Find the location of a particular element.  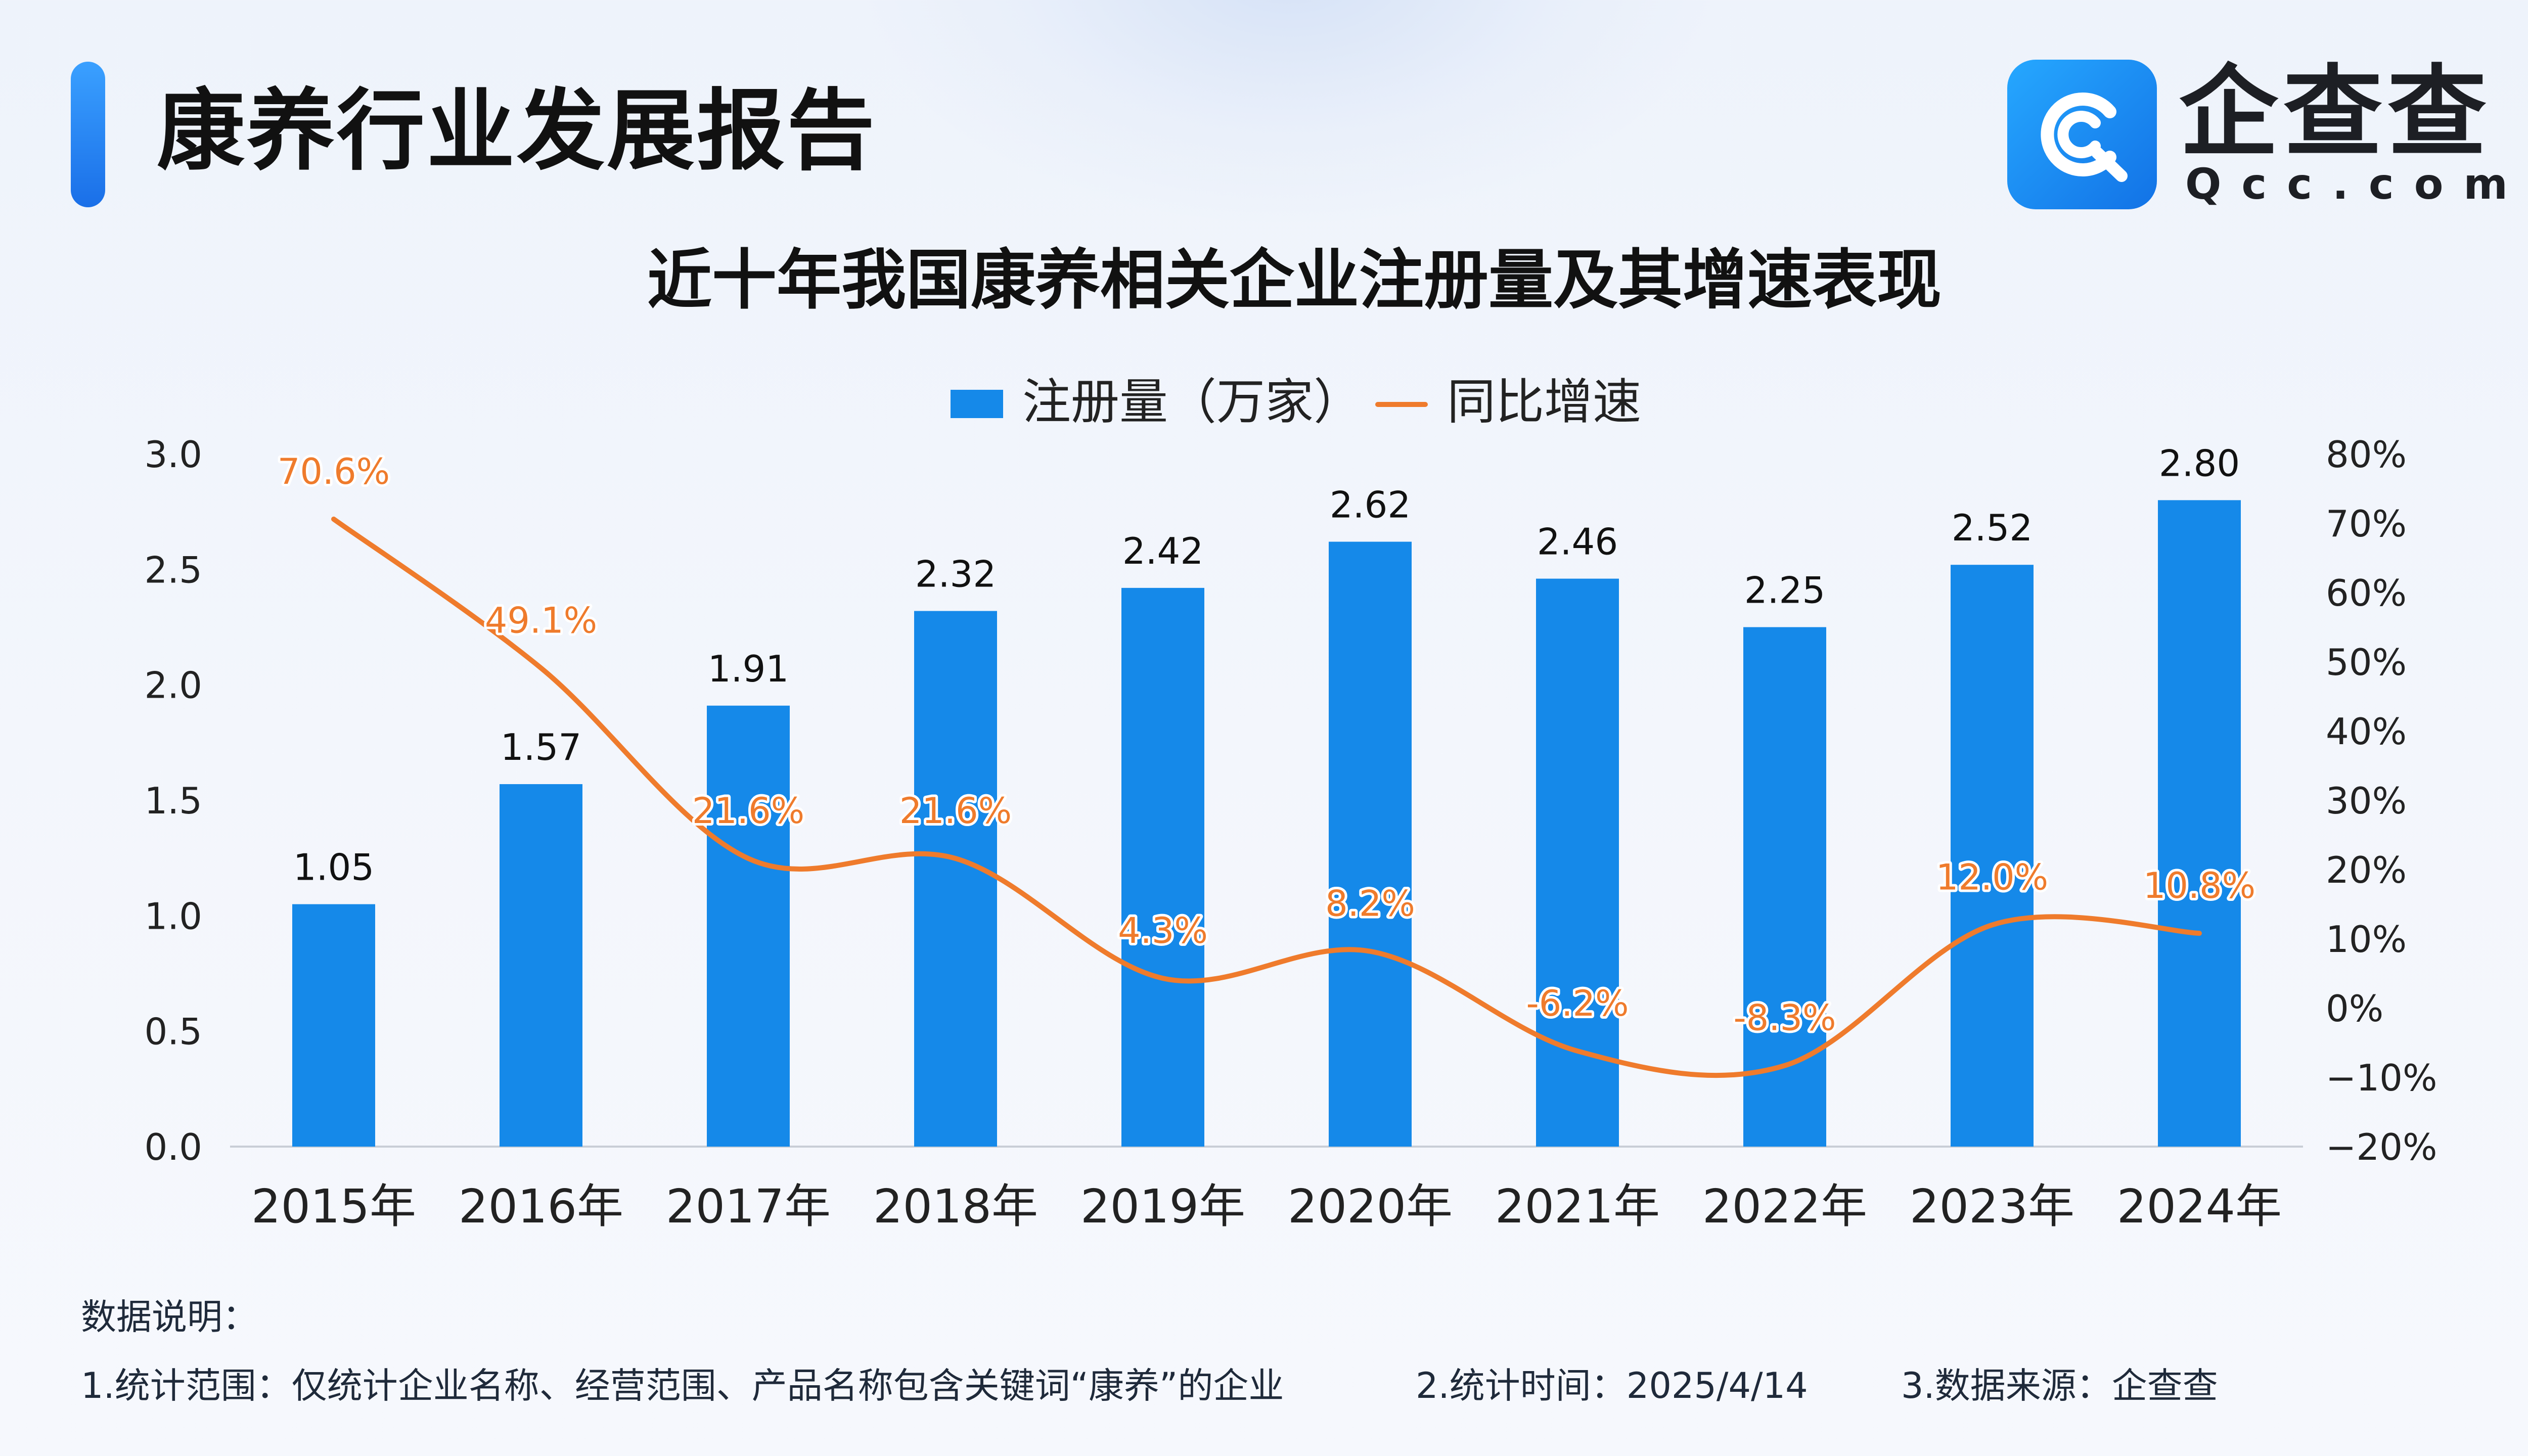

growth-rate-label: 12.0% is located at coordinates (1992, 877).